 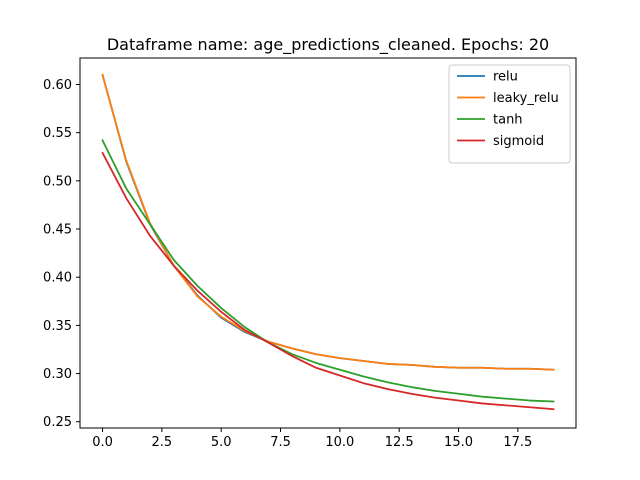 What do you see at coordinates (517, 442) in the screenshot?
I see `x-tick-label: 17.5` at bounding box center [517, 442].